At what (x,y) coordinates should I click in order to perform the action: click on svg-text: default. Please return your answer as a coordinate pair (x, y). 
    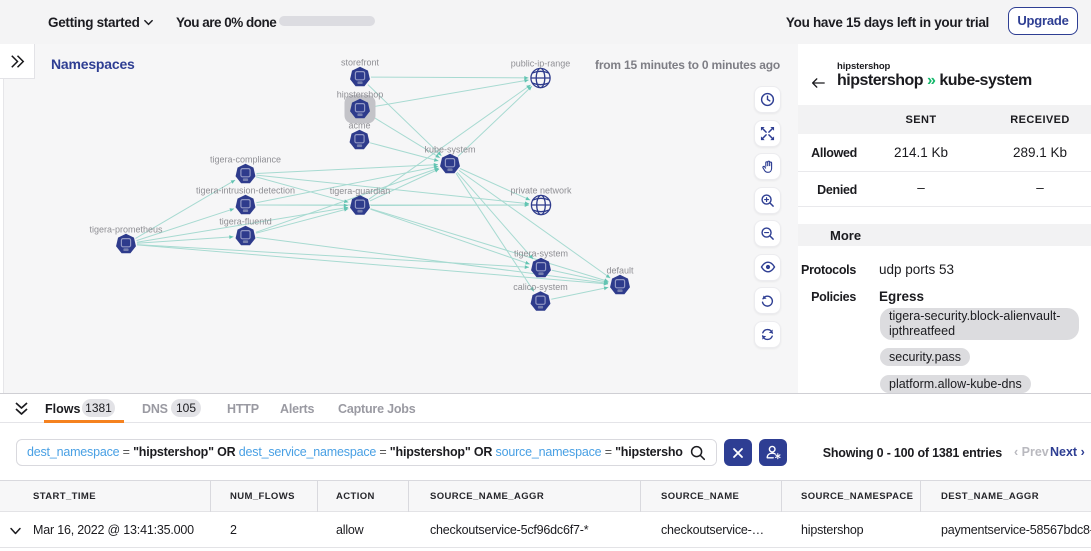
    Looking at the image, I should click on (620, 271).